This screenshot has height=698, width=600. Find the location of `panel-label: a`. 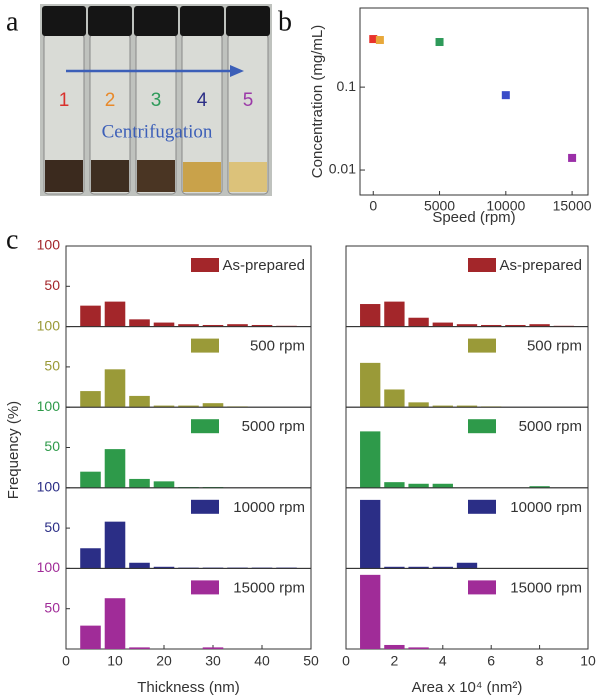

panel-label: a is located at coordinates (12, 21).